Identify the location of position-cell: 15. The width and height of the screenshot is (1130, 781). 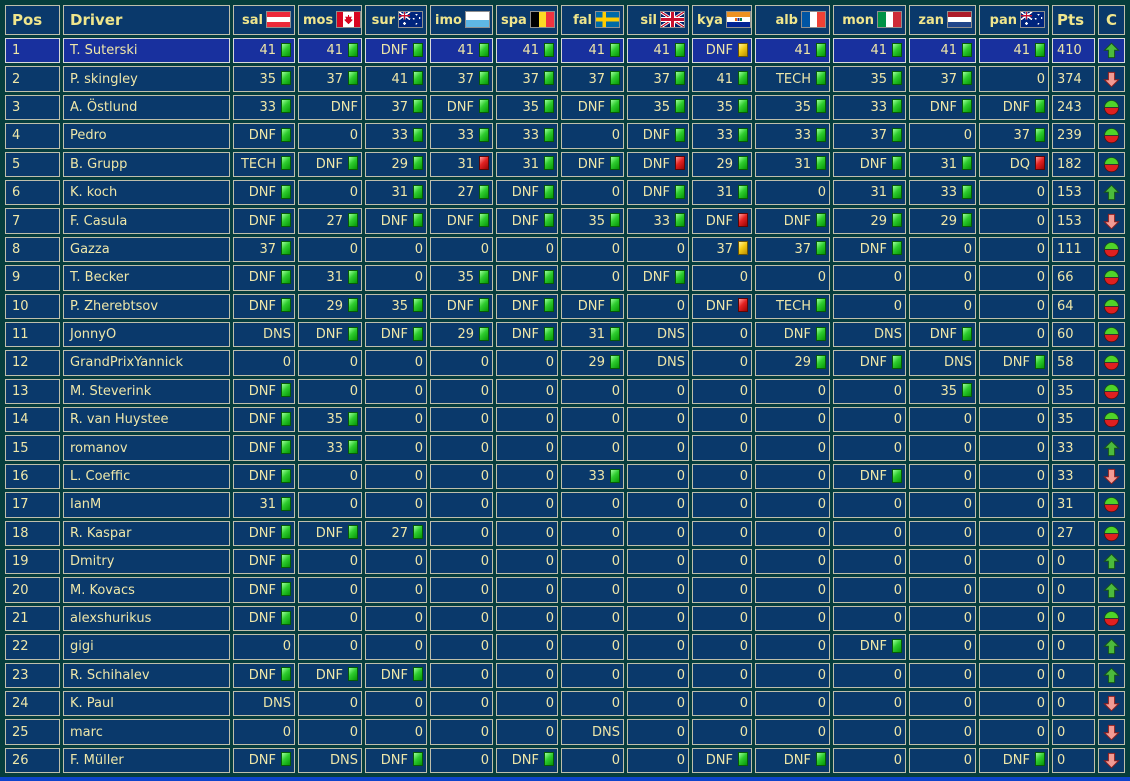
(32, 448).